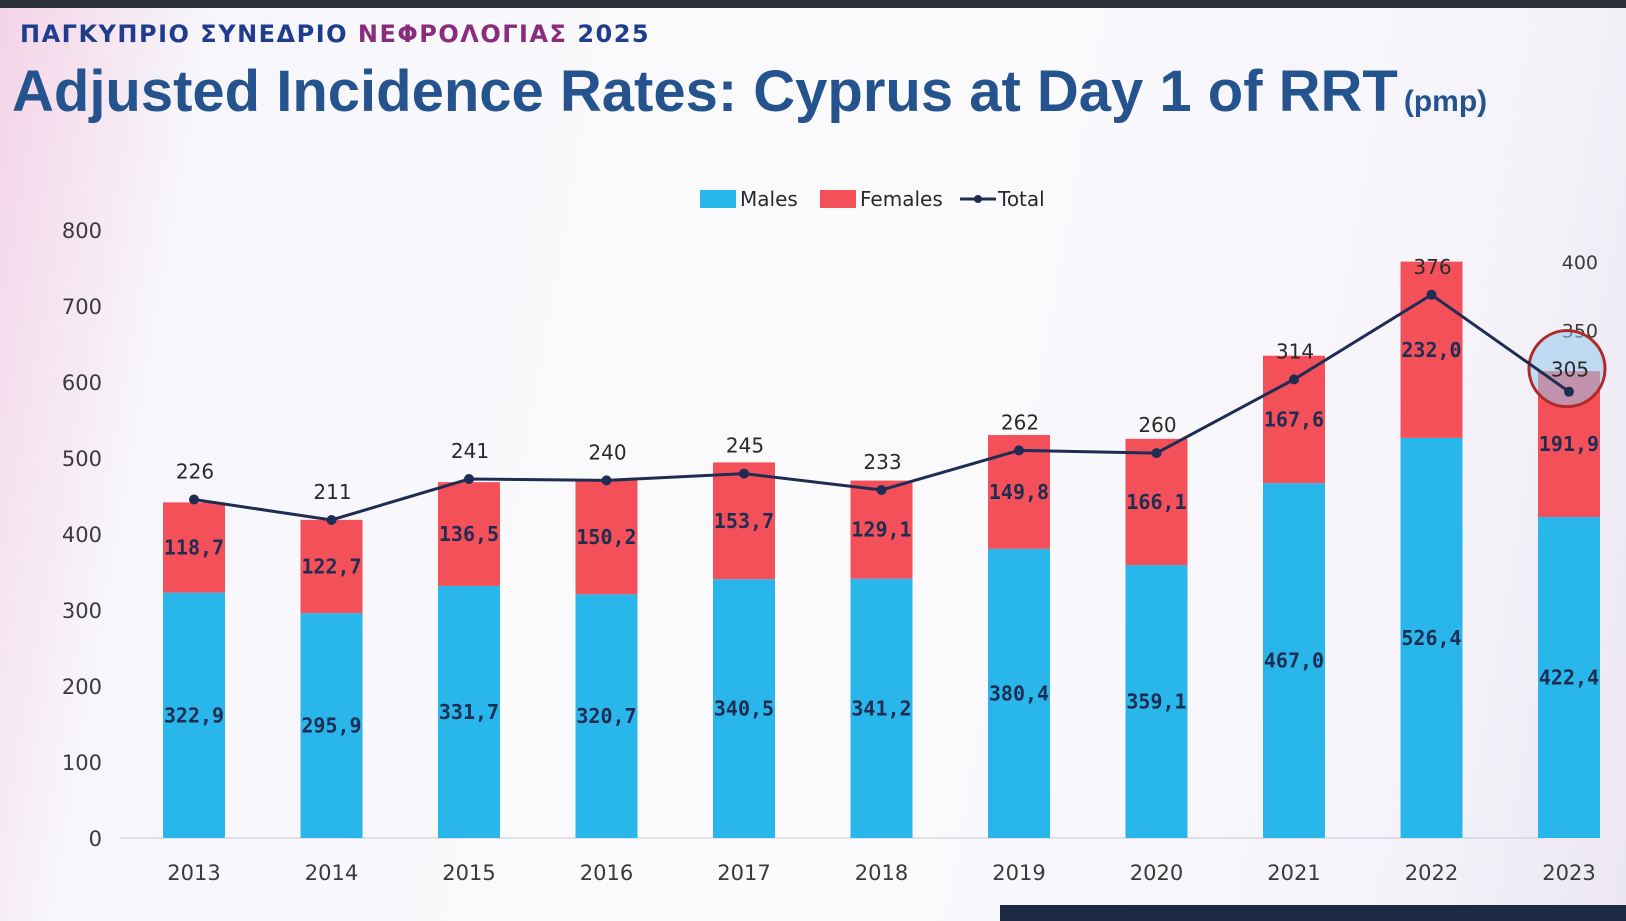 Image resolution: width=1626 pixels, height=921 pixels. I want to click on label-males: 322,9, so click(194, 715).